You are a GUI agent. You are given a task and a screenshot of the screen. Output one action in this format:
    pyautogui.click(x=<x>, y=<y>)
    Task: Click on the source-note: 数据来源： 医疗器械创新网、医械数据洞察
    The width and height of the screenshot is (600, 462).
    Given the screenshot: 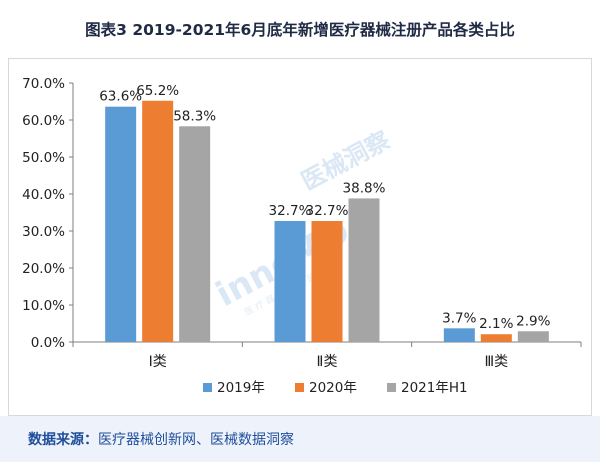 What is the action you would take?
    pyautogui.click(x=300, y=439)
    